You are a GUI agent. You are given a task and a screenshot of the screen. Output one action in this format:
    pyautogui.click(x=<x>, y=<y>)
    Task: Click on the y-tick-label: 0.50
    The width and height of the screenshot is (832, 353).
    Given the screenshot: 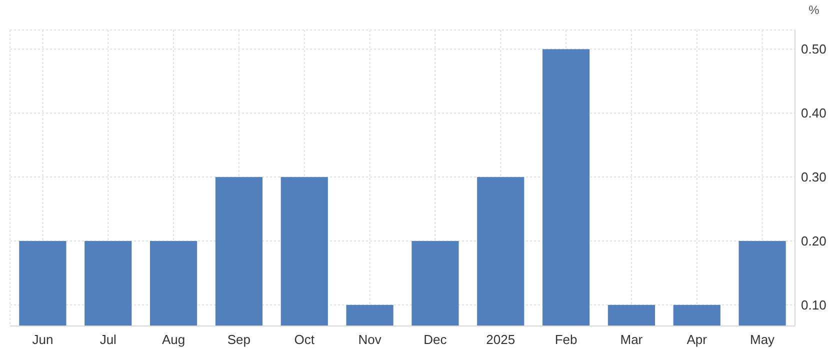 What is the action you would take?
    pyautogui.click(x=813, y=49)
    